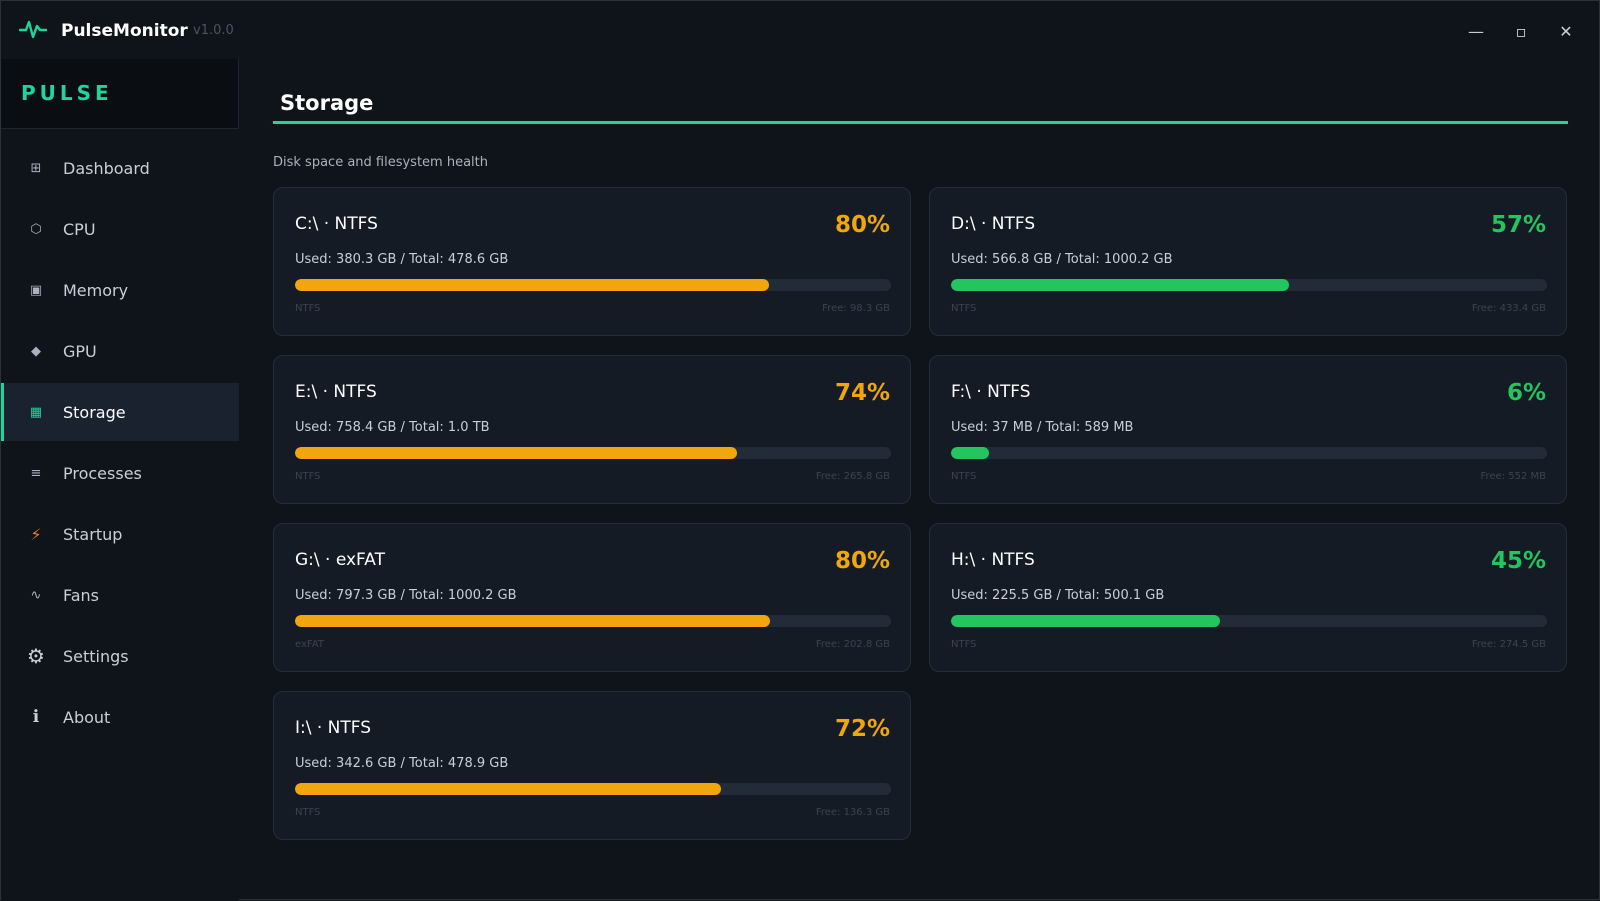 Image resolution: width=1600 pixels, height=901 pixels. Describe the element at coordinates (120, 717) in the screenshot. I see `sidebar-item-about: ℹ About` at that location.